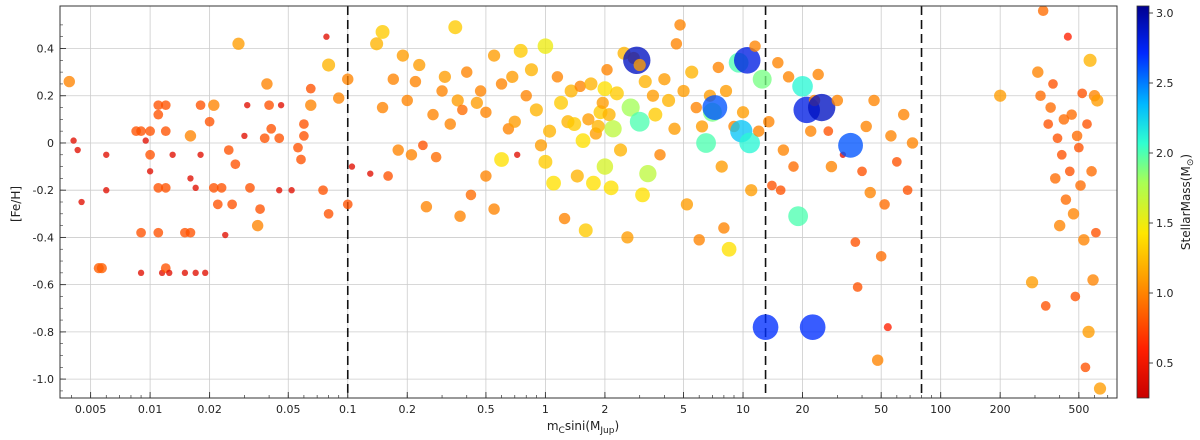  Describe the element at coordinates (49, 208) in the screenshot. I see `y-axis-ticks: 0.4 0.2 0 -0.2 -0.4 -0.6 -0.8 -1.0` at that location.